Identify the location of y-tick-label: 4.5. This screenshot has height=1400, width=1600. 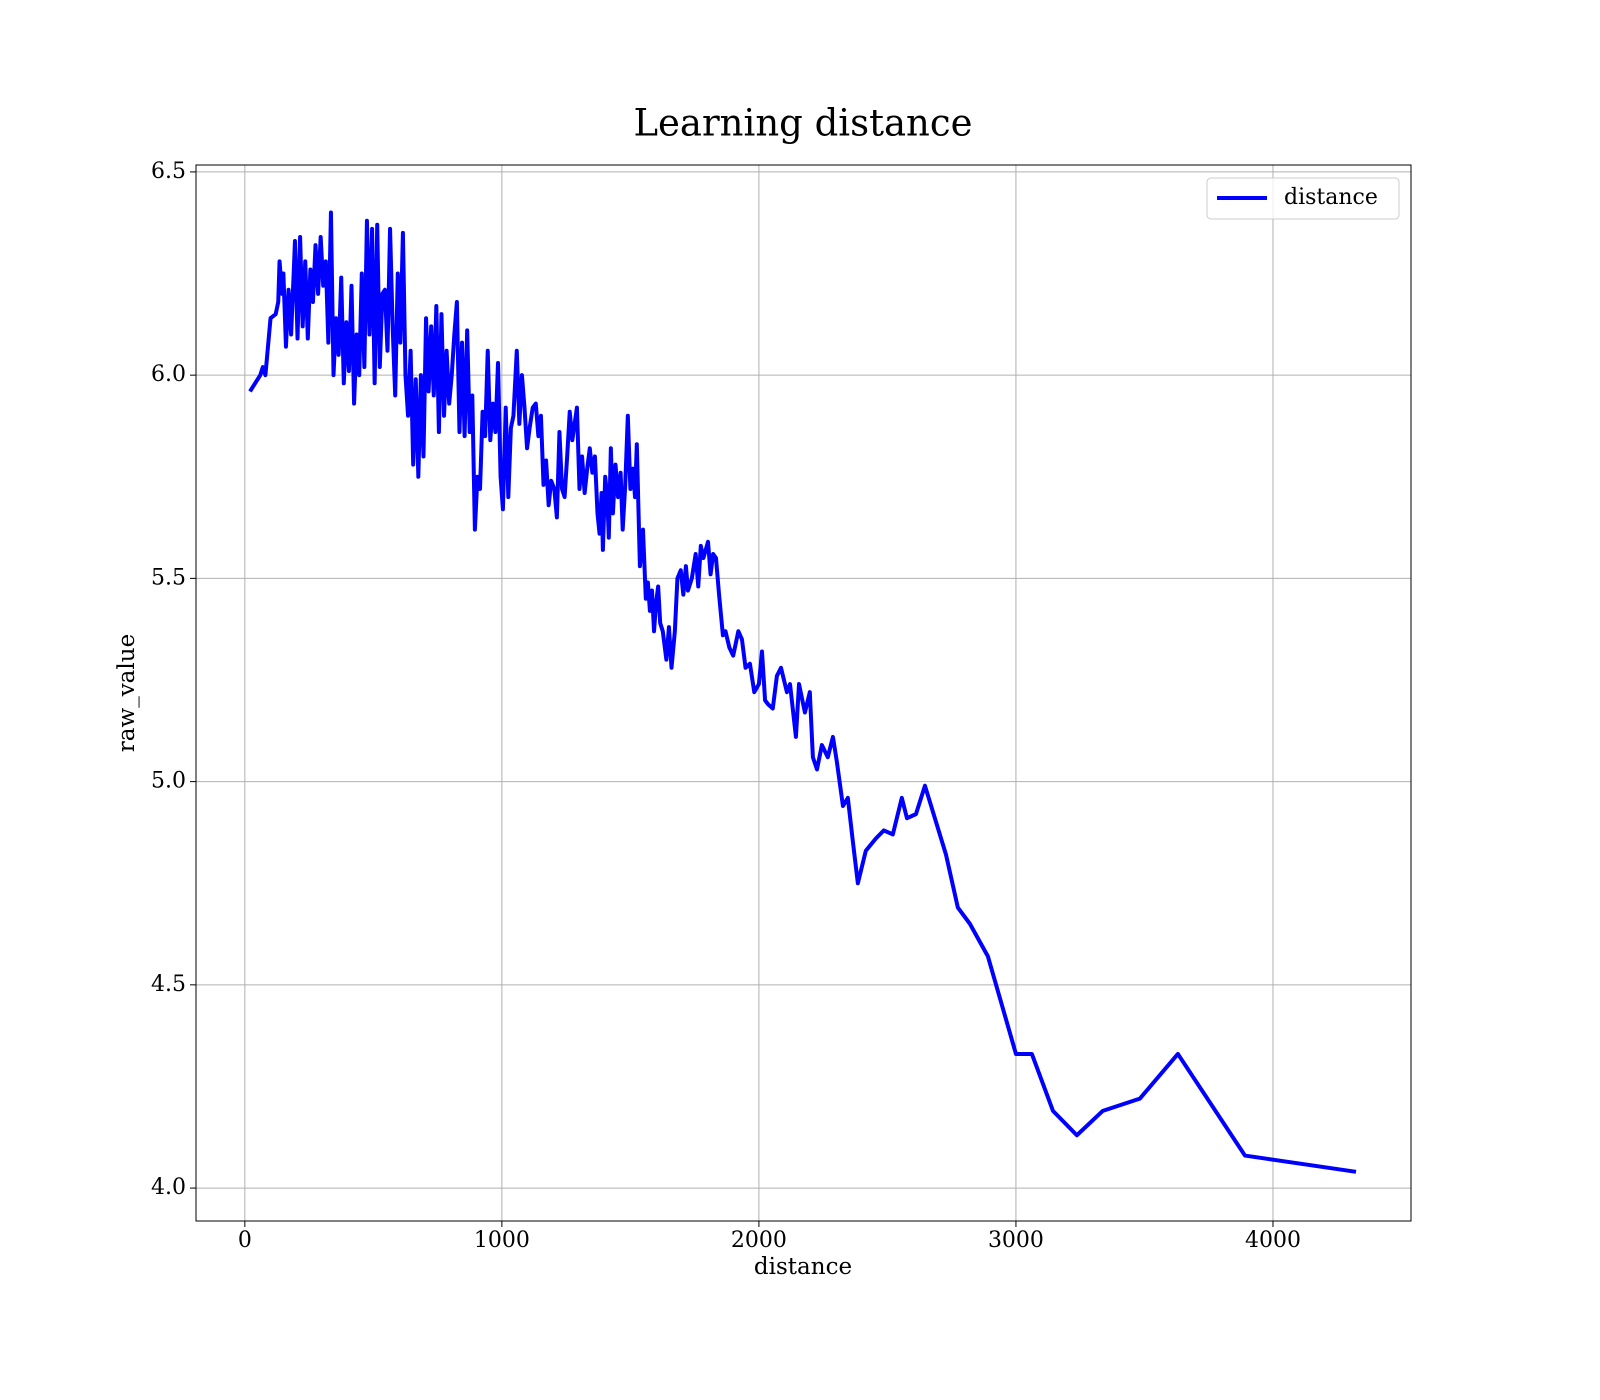
(168, 984).